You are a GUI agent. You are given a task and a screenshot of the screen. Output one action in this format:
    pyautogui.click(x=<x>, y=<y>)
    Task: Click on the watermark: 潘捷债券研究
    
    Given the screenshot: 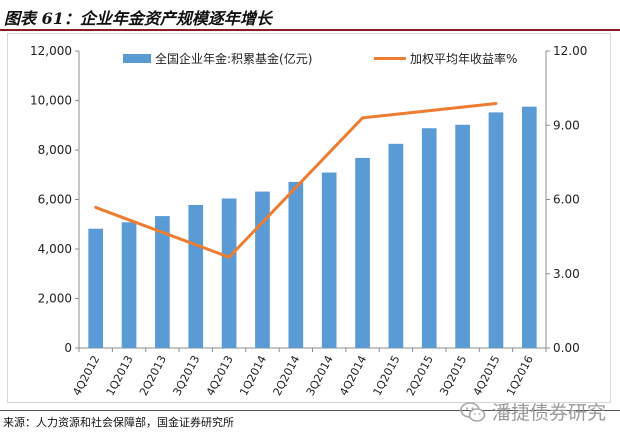 What is the action you would take?
    pyautogui.click(x=533, y=411)
    